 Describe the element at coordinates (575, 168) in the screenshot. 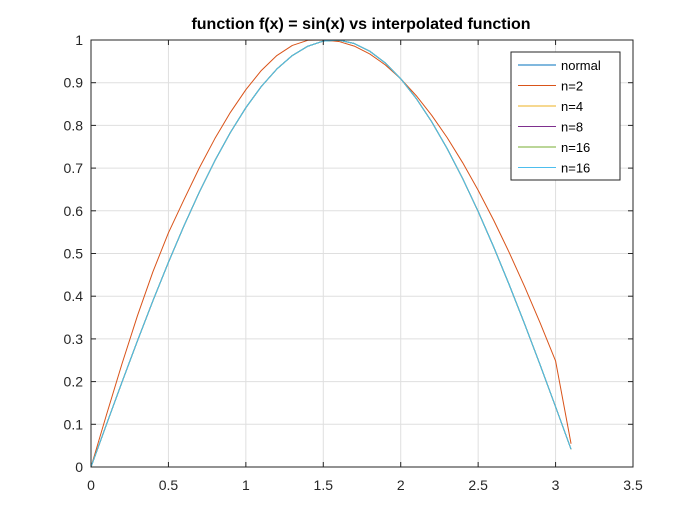

I see `legend-entry-5: n=16` at that location.